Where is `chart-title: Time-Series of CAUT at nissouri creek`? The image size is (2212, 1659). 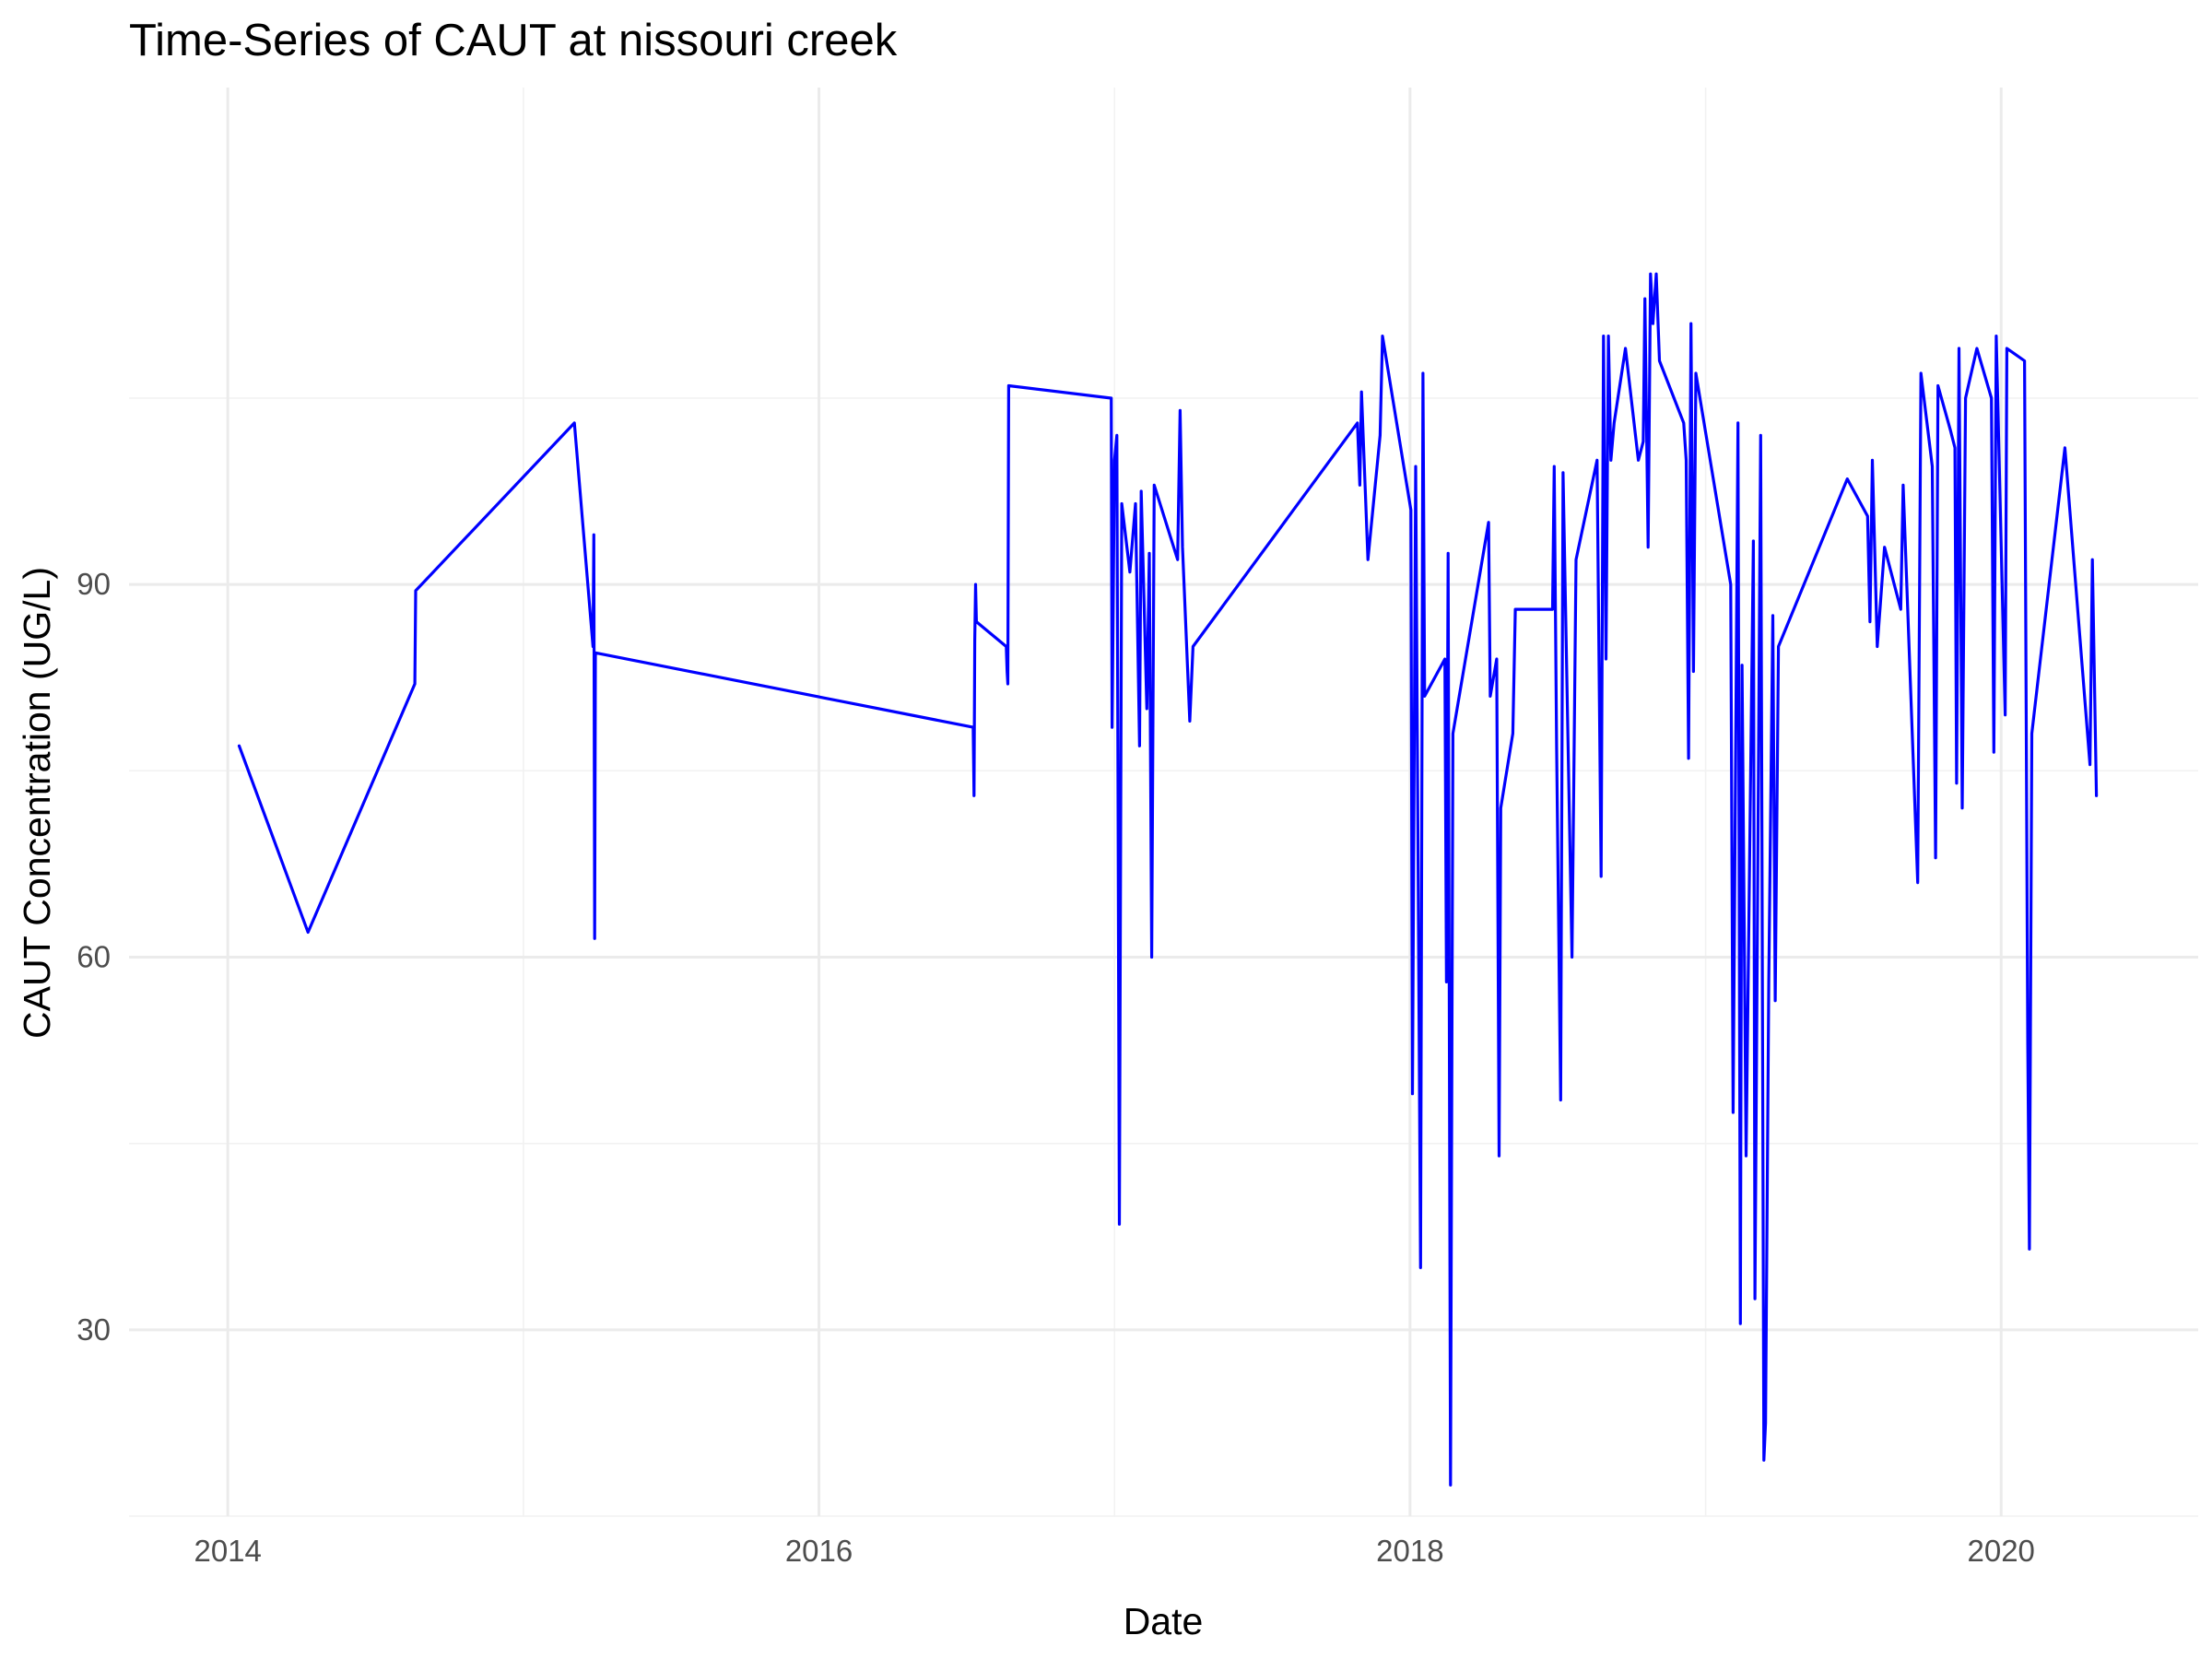
chart-title: Time-Series of CAUT at nissouri creek is located at coordinates (513, 40).